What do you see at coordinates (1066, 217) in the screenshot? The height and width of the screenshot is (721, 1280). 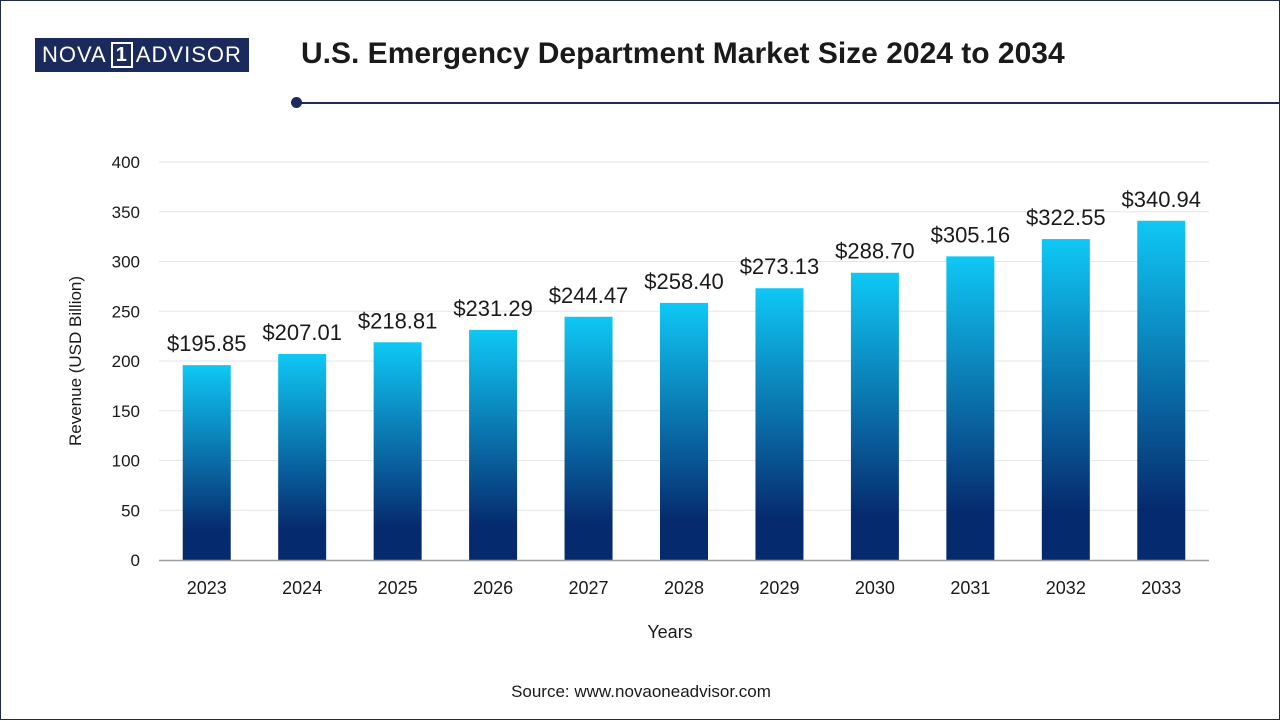 I see `data-label-2032: $322.55` at bounding box center [1066, 217].